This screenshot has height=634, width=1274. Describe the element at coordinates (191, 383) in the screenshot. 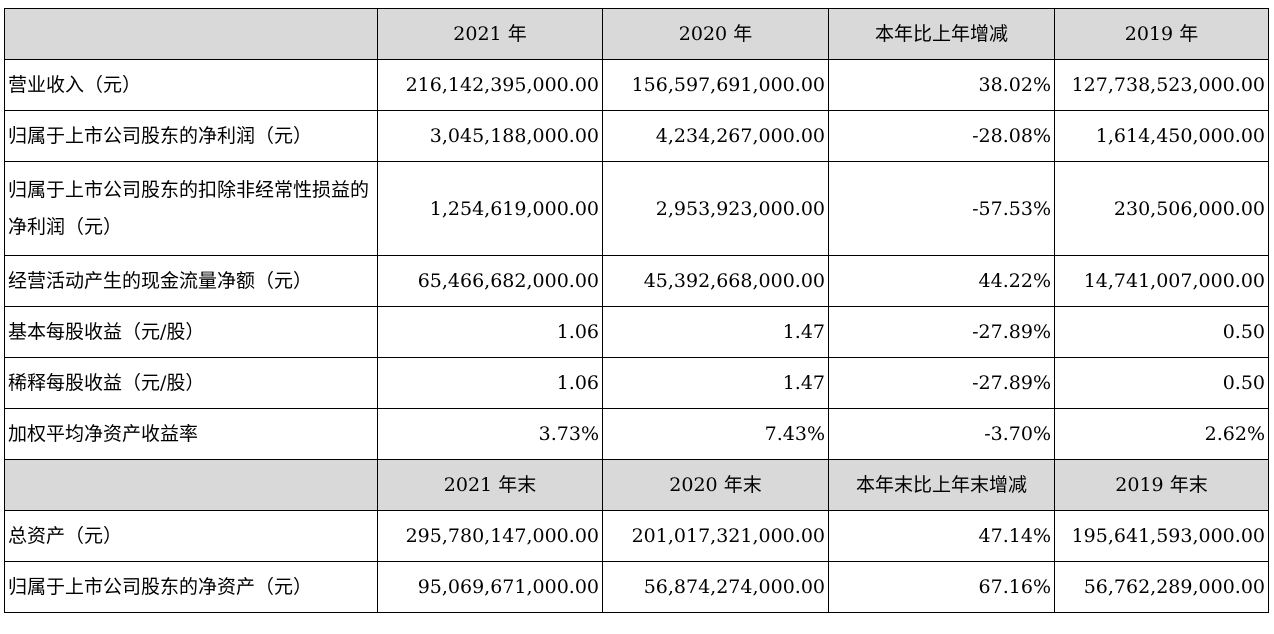

I see `row-label: 稀释每股收益（元/股）` at that location.